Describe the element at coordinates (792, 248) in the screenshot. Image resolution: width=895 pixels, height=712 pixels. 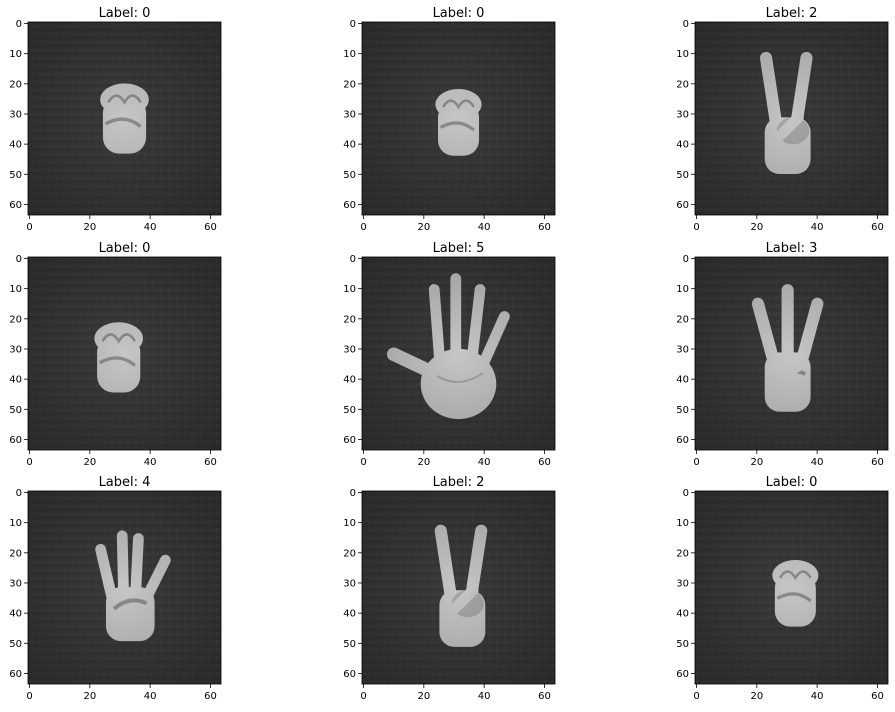
I see `panel-title: Label: 3` at that location.